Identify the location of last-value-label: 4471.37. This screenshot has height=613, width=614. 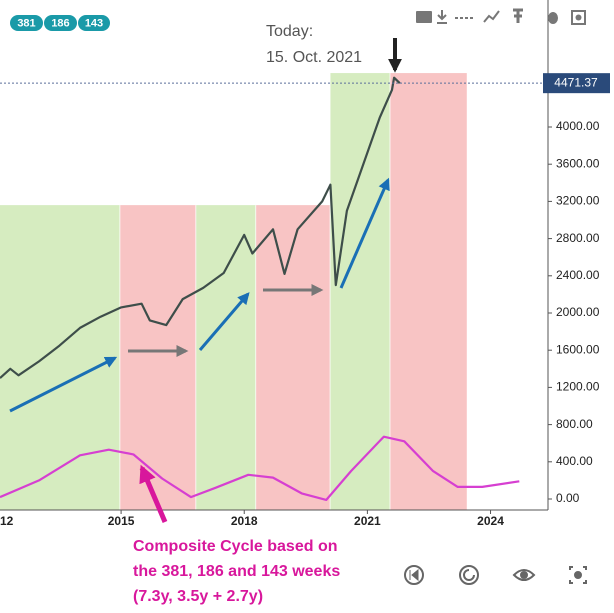
(576, 82).